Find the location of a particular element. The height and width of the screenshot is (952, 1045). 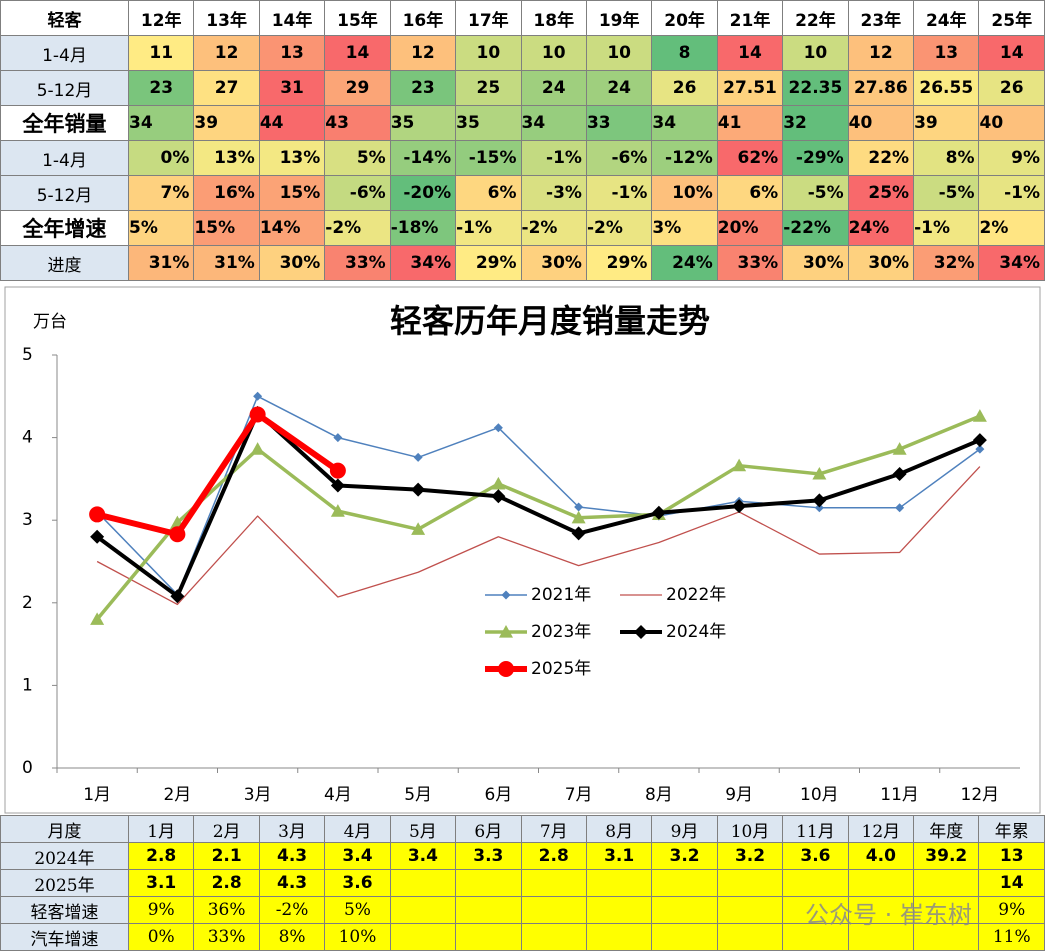

data-cell: 0% is located at coordinates (161, 937).